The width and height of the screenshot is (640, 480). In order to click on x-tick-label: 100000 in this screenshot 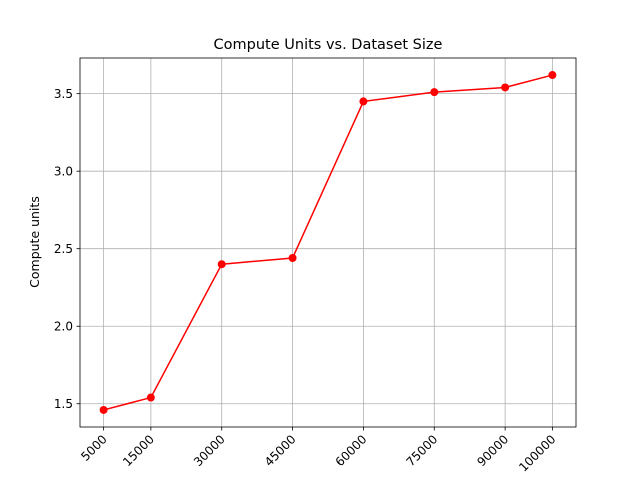, I will do `click(537, 453)`.